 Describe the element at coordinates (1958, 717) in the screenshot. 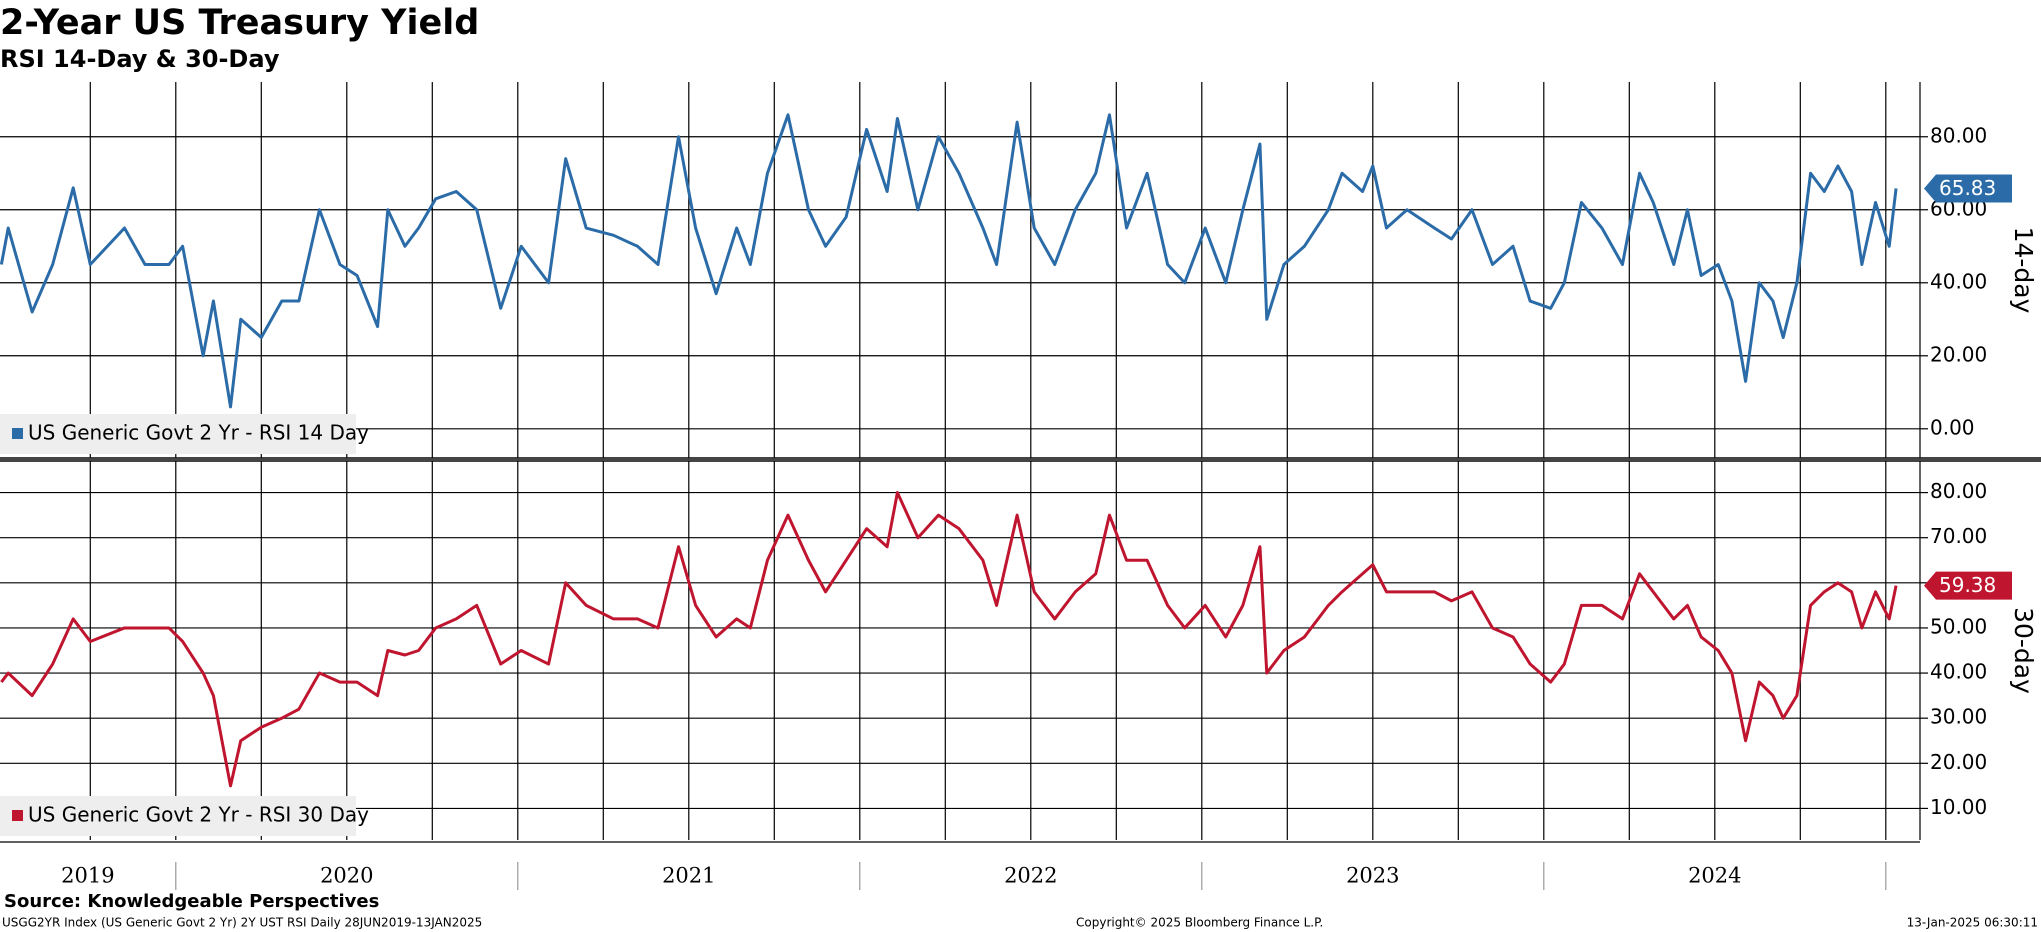

I see `y-tick-label: 30.00` at that location.